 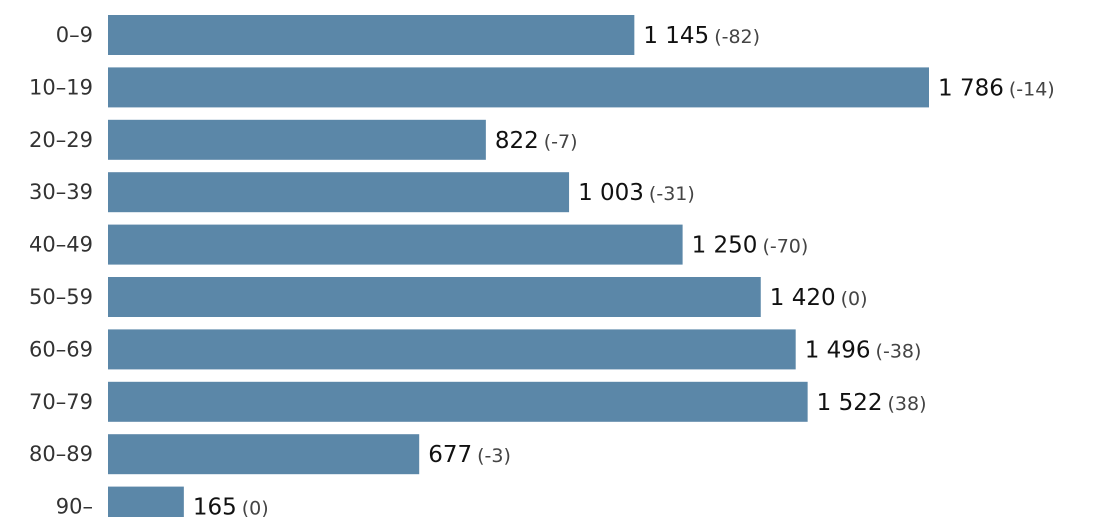 What do you see at coordinates (74, 506) in the screenshot?
I see `category-label: 90–` at bounding box center [74, 506].